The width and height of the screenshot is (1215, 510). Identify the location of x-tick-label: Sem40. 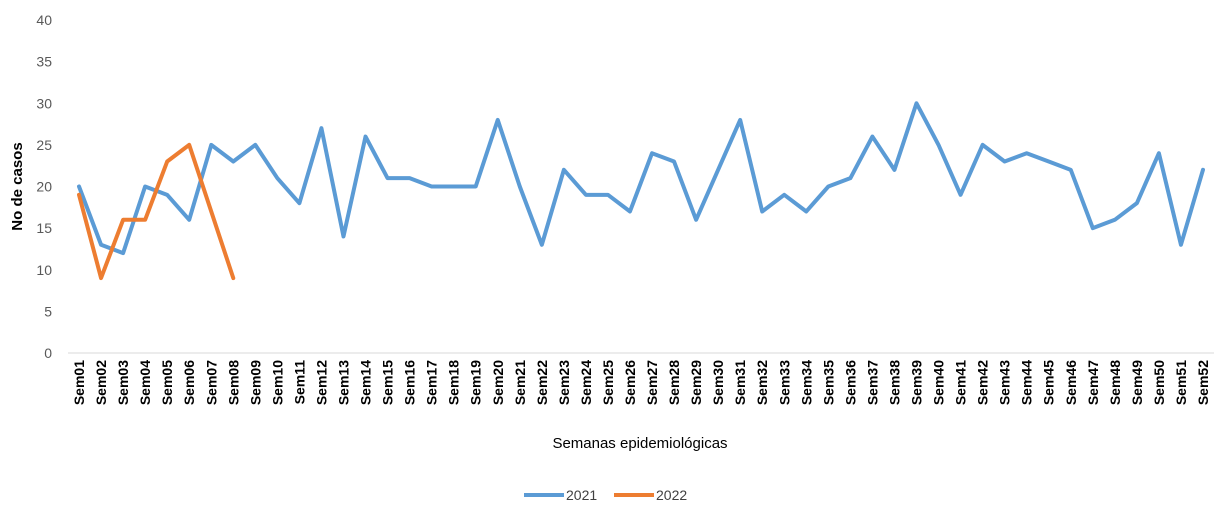
(939, 382).